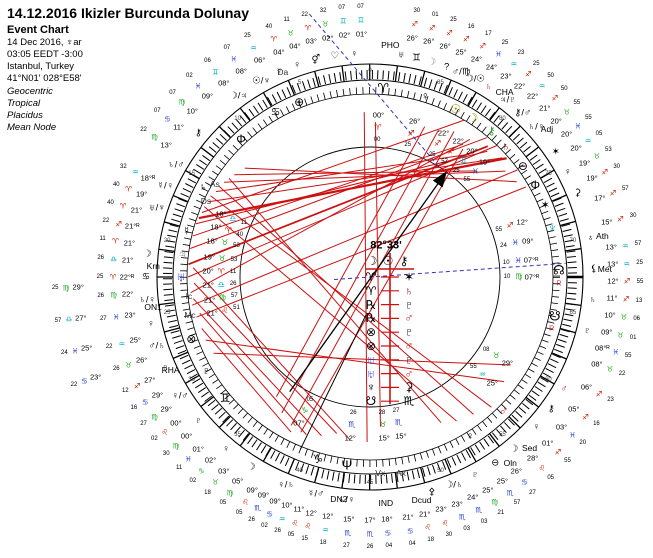 Image resolution: width=653 pixels, height=558 pixels. Describe the element at coordinates (476, 58) in the screenshot. I see `degree-label: 24°` at that location.